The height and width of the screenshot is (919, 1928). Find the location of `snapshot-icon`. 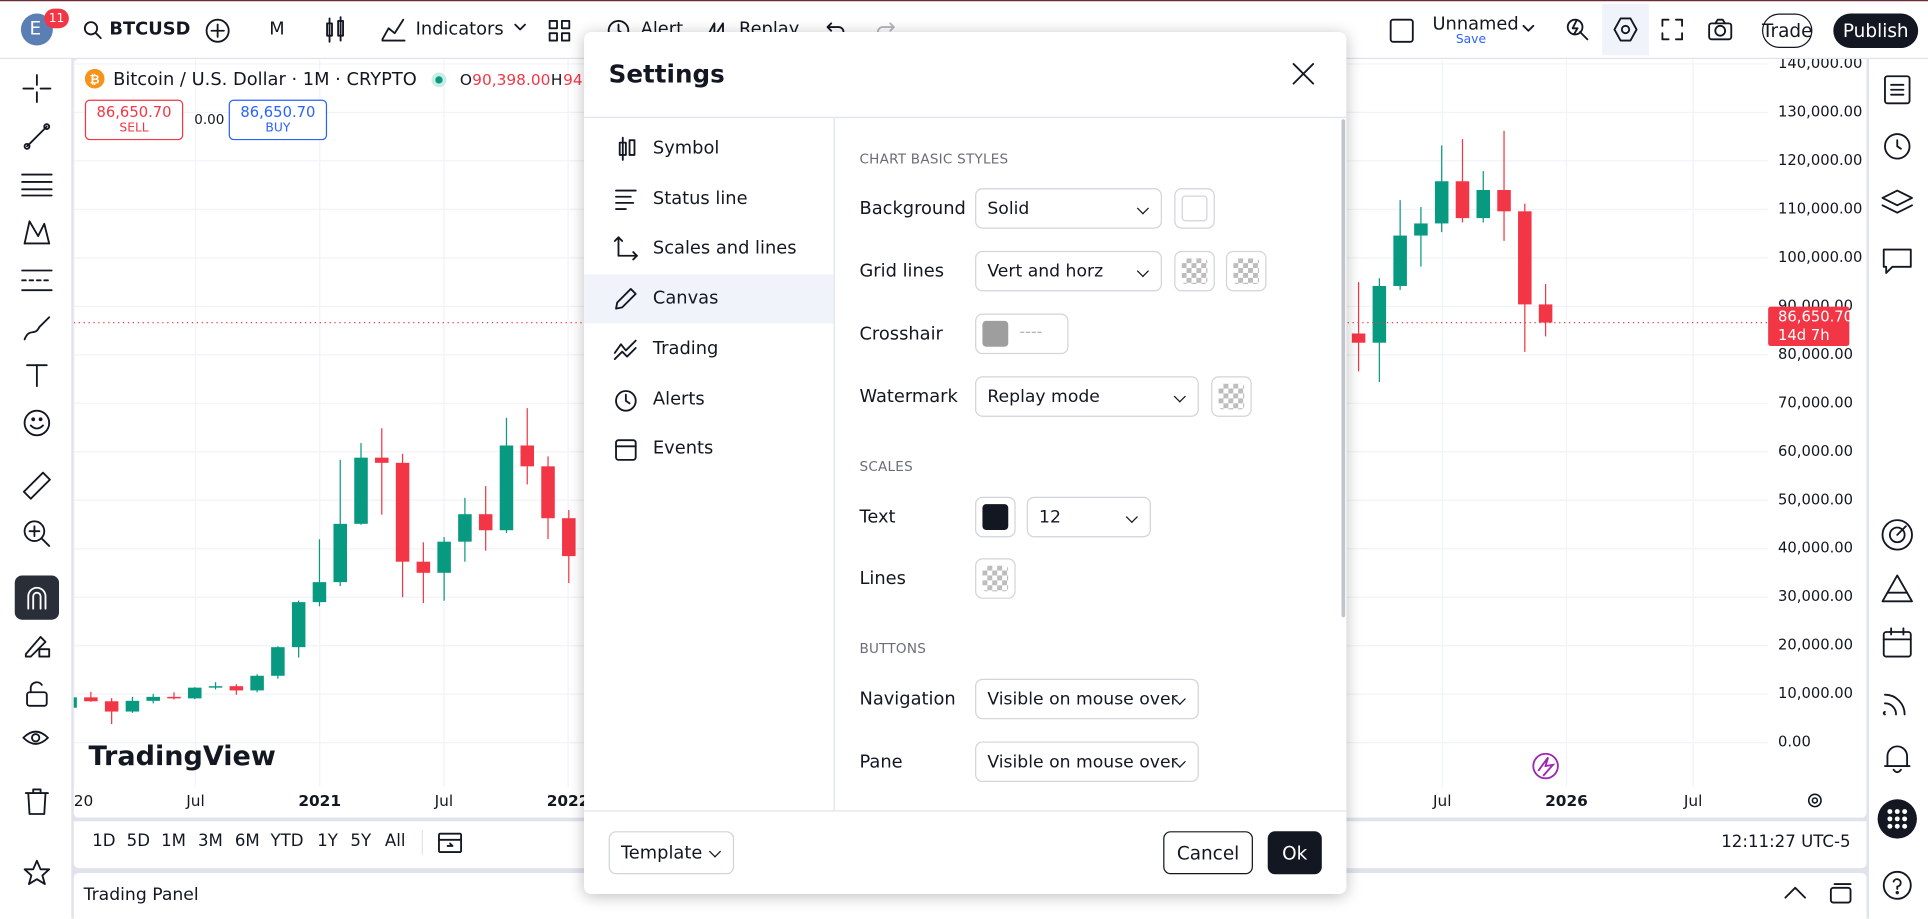

snapshot-icon is located at coordinates (1720, 29).